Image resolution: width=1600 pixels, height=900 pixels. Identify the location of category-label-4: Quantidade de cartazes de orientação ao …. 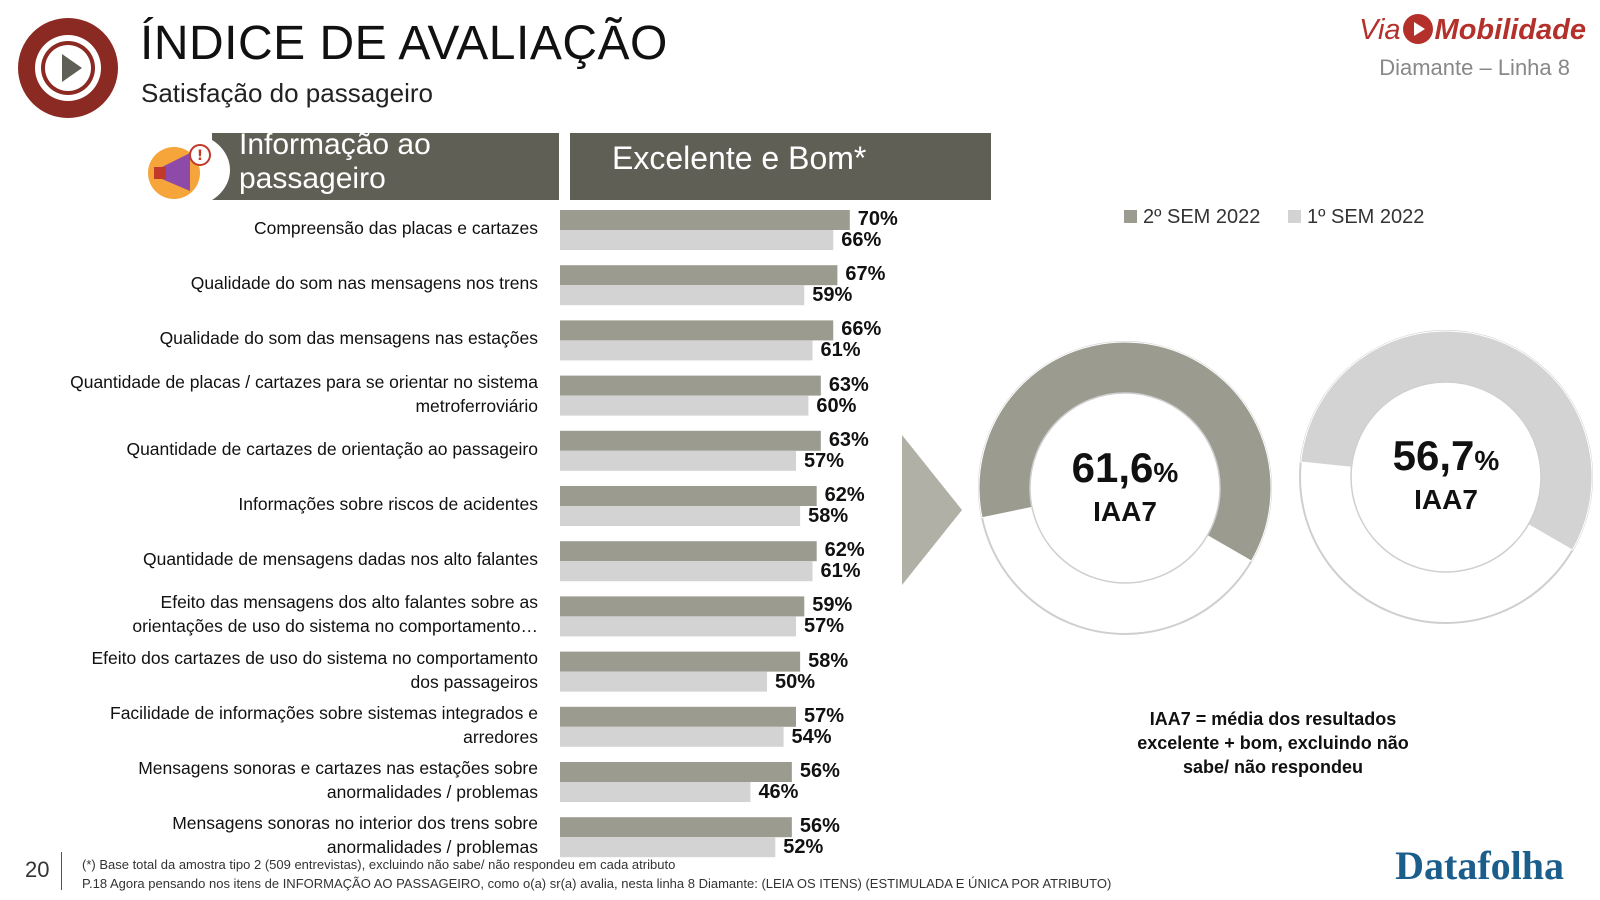
(332, 448).